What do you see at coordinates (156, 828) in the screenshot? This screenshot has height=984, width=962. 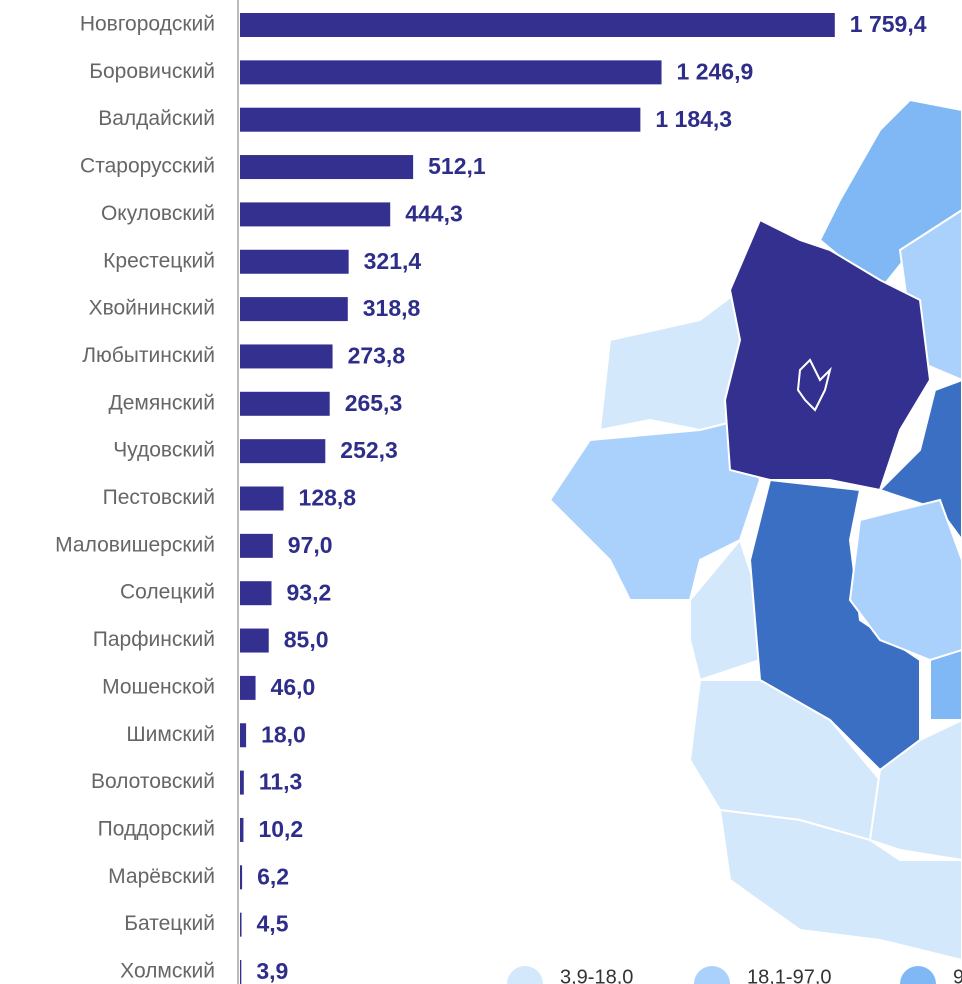 I see `category-label: Поддорский` at bounding box center [156, 828].